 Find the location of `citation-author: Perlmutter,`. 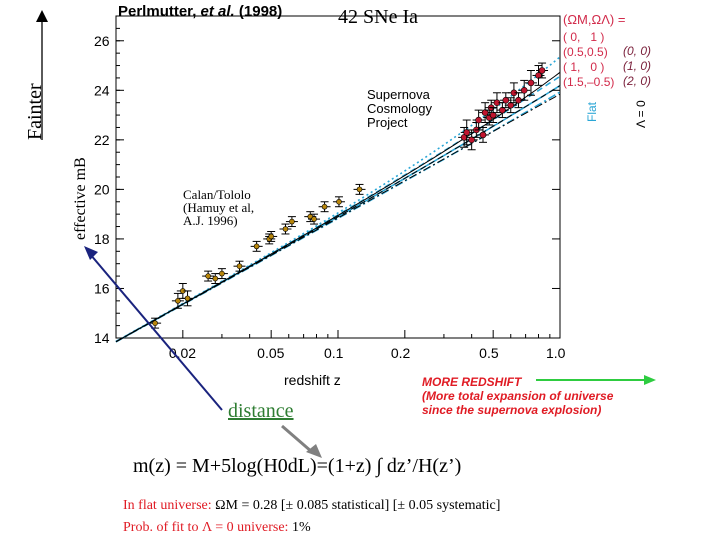

citation-author: Perlmutter, is located at coordinates (157, 11).